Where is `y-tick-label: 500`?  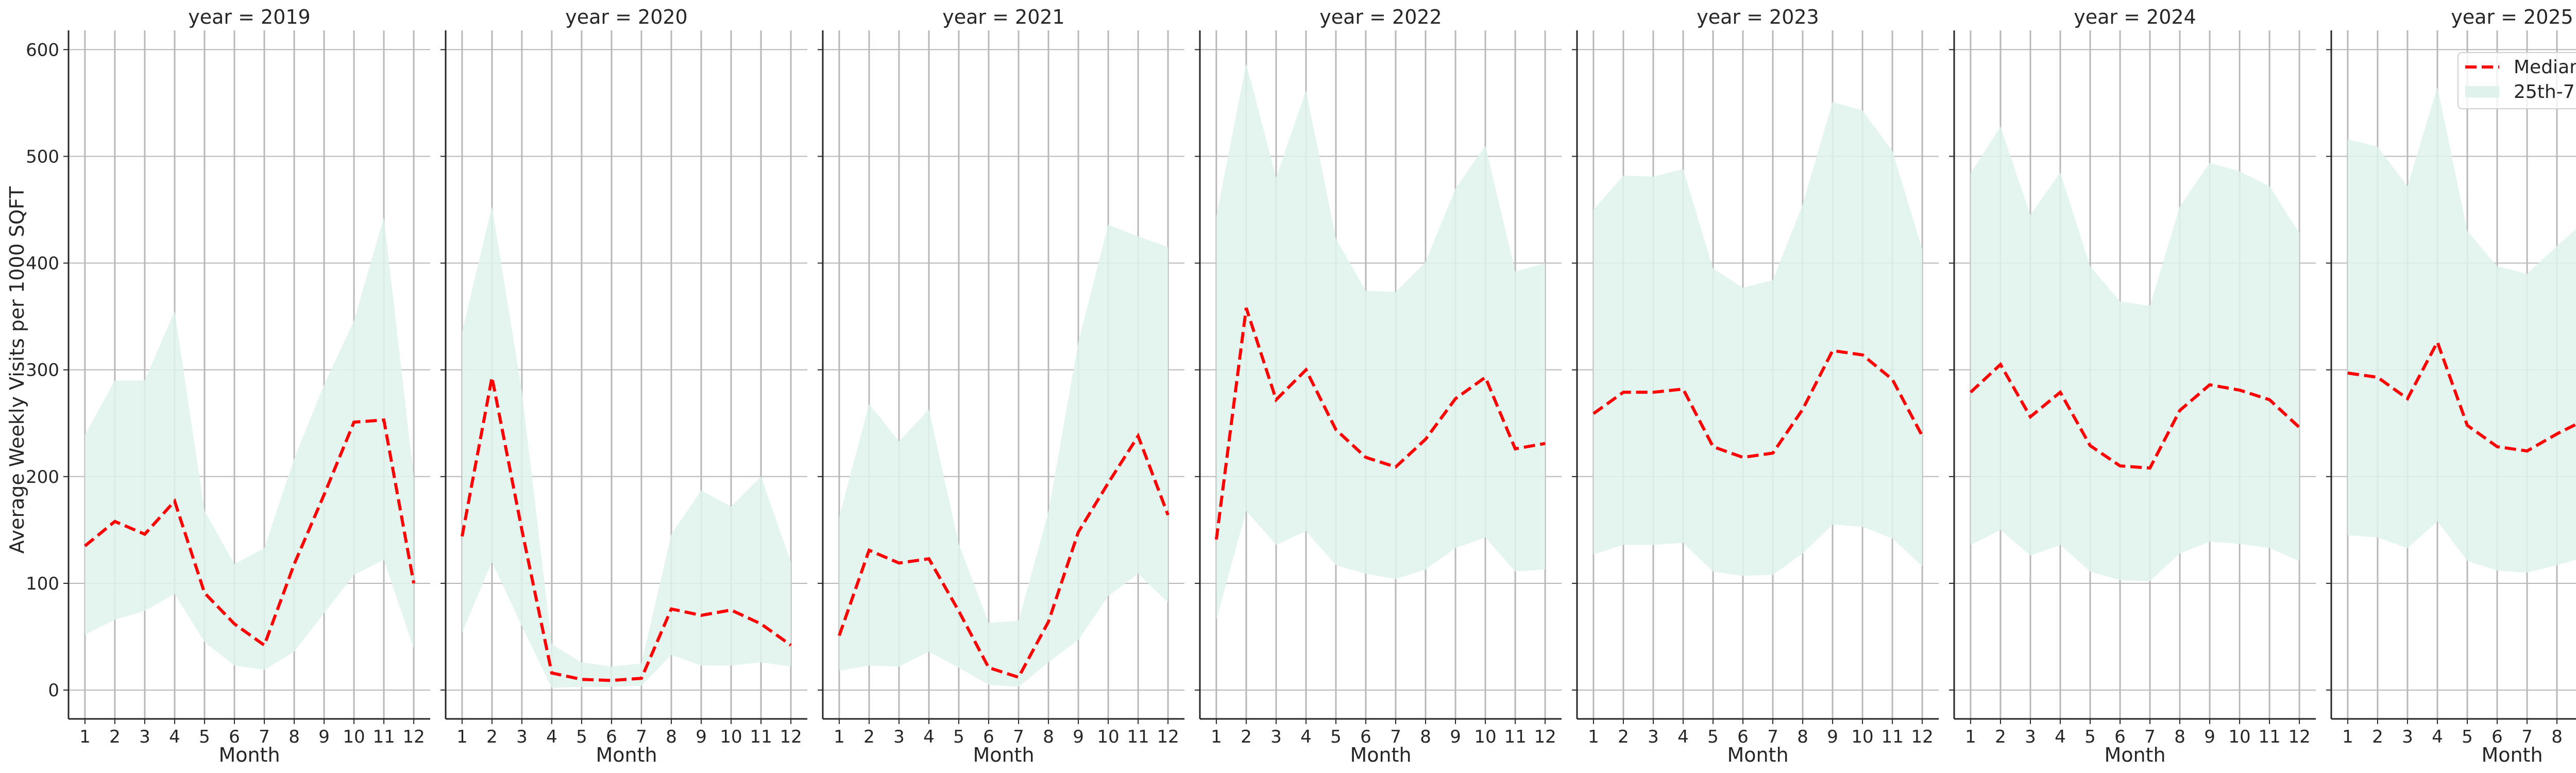
y-tick-label: 500 is located at coordinates (43, 156).